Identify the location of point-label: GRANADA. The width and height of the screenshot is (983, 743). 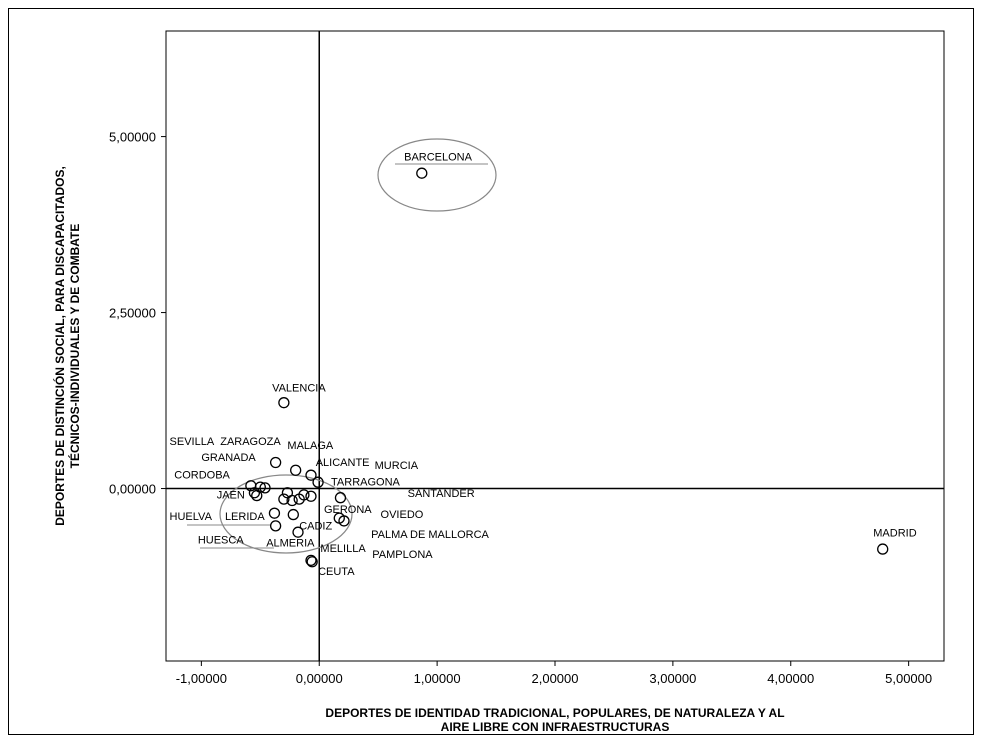
(228, 458).